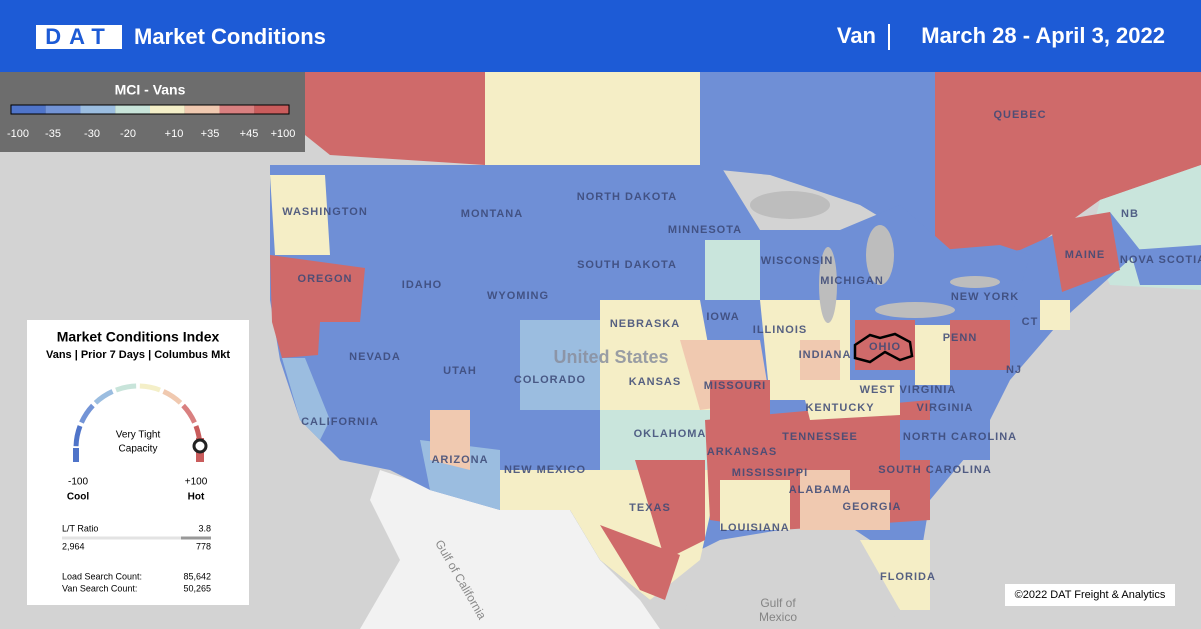  What do you see at coordinates (92, 134) in the screenshot?
I see `legend-tick: -30` at bounding box center [92, 134].